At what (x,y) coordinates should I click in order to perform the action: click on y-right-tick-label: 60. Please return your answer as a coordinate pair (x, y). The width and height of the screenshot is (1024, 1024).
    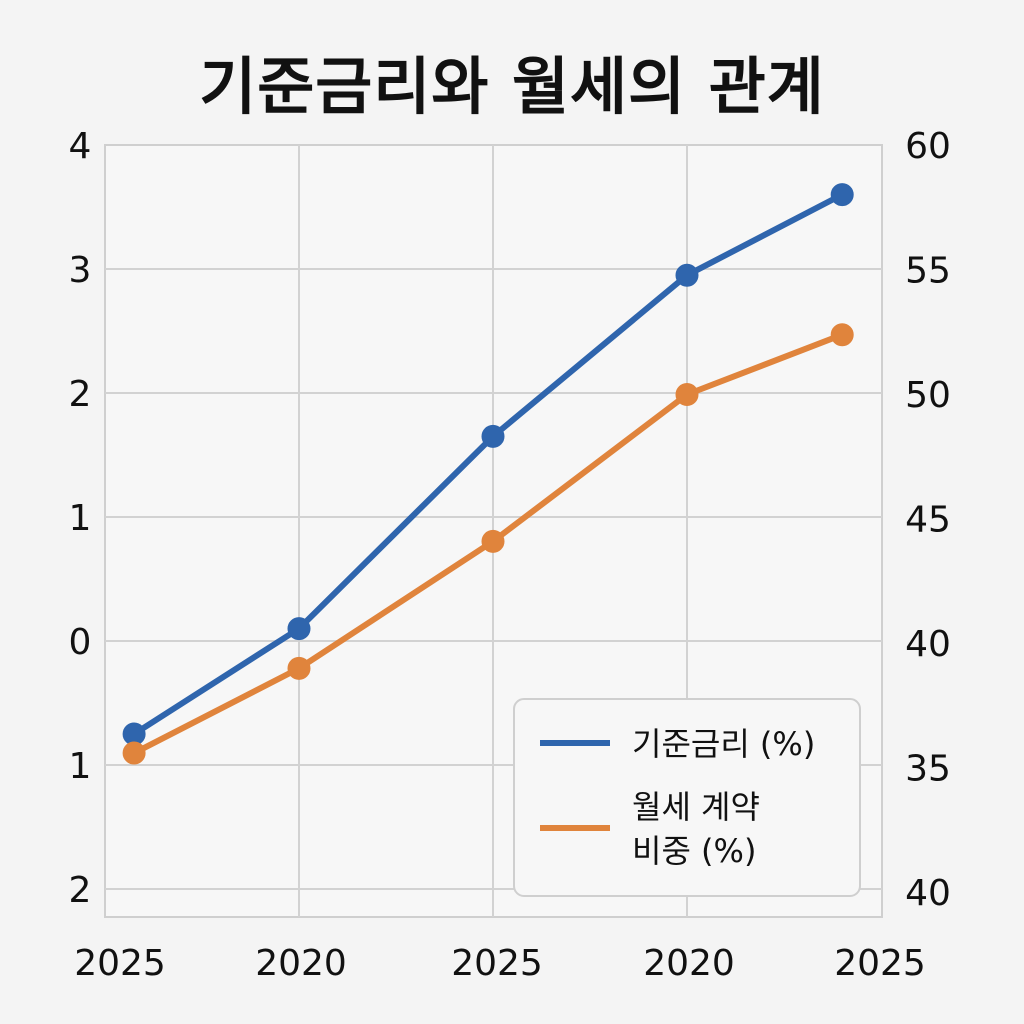
    Looking at the image, I should click on (928, 146).